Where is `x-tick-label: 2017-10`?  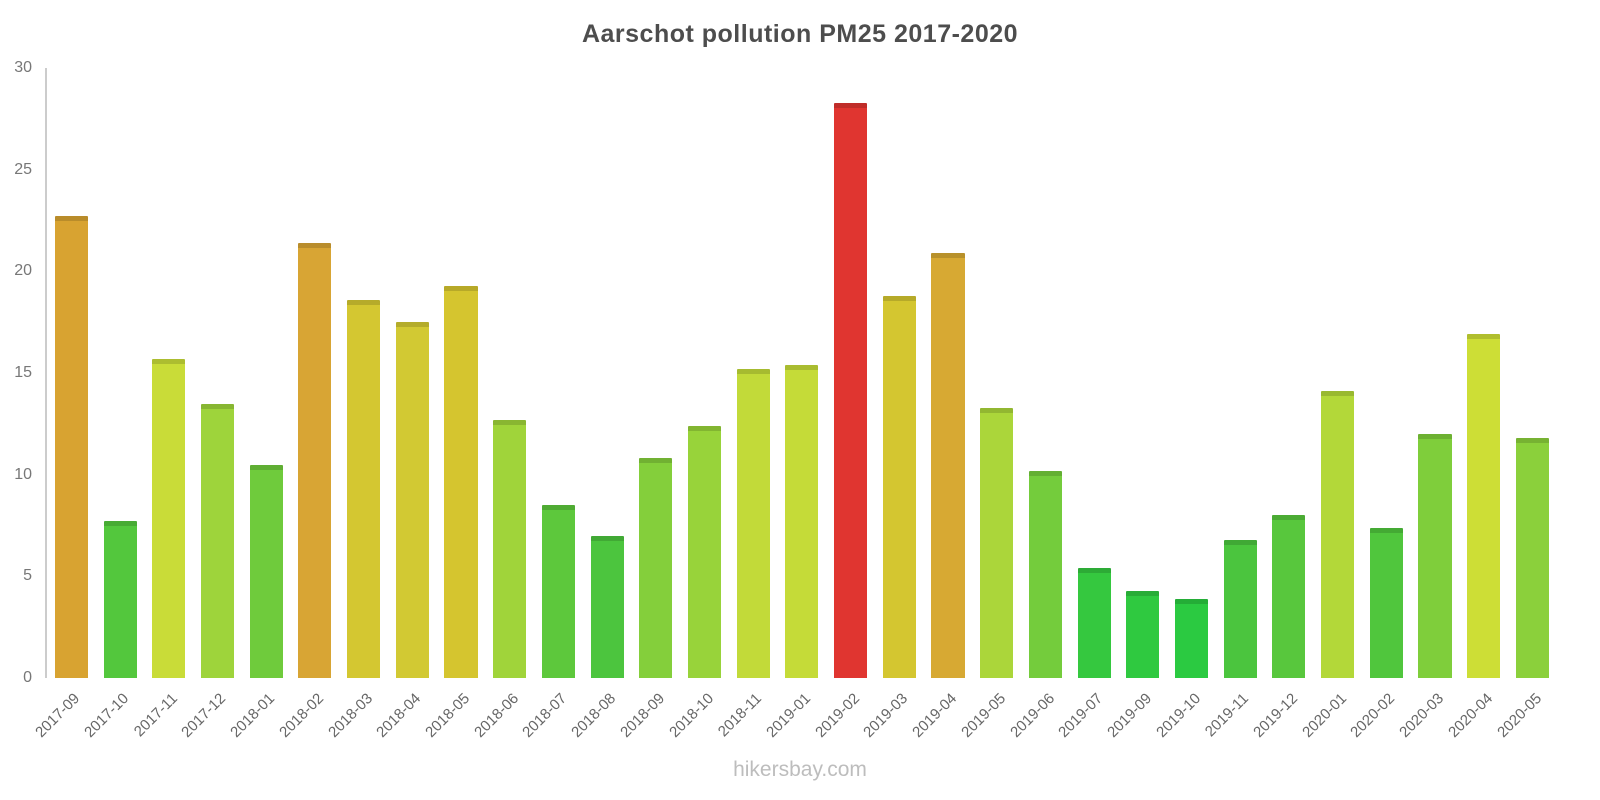
x-tick-label: 2017-10 is located at coordinates (107, 715).